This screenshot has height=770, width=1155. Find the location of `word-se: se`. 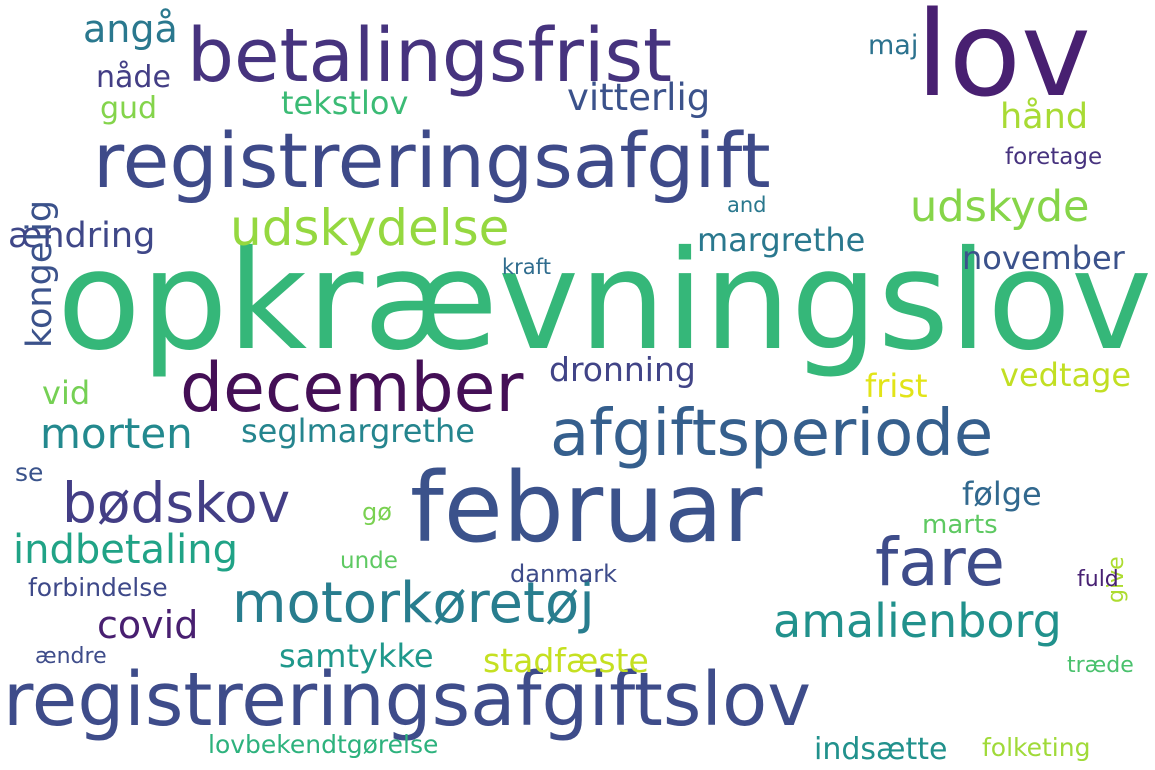

word-se: se is located at coordinates (29, 472).